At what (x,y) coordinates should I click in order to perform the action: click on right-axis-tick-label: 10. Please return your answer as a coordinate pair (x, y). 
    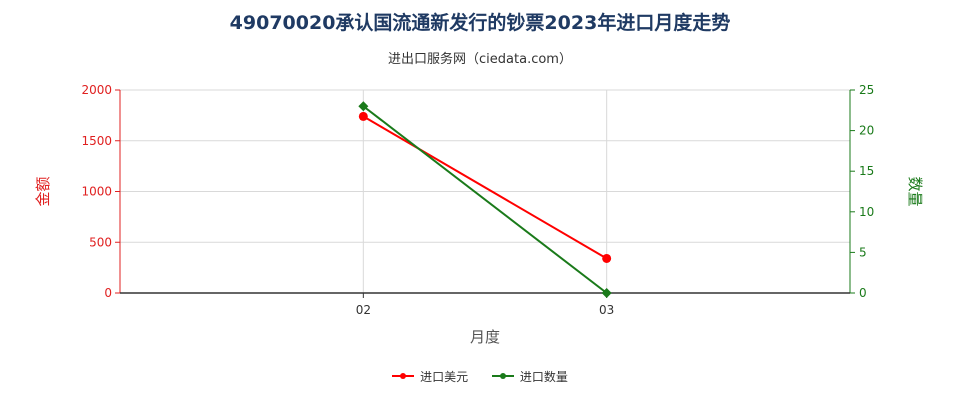
    Looking at the image, I should click on (866, 212).